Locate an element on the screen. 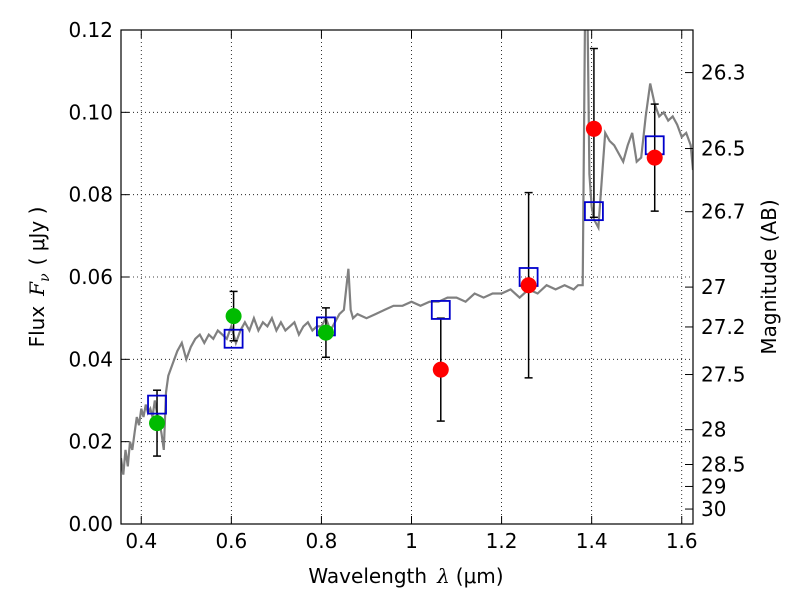  y-axis-label-text: Flux is located at coordinates (37, 327).